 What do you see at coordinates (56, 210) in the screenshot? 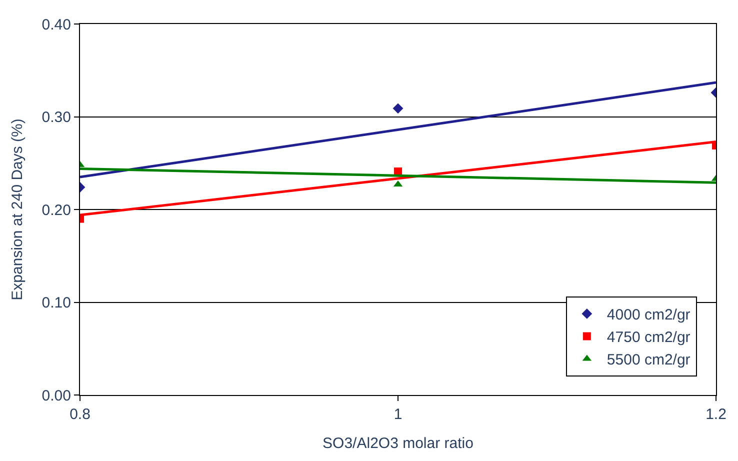
I see `y-tick-label: 0.20` at bounding box center [56, 210].